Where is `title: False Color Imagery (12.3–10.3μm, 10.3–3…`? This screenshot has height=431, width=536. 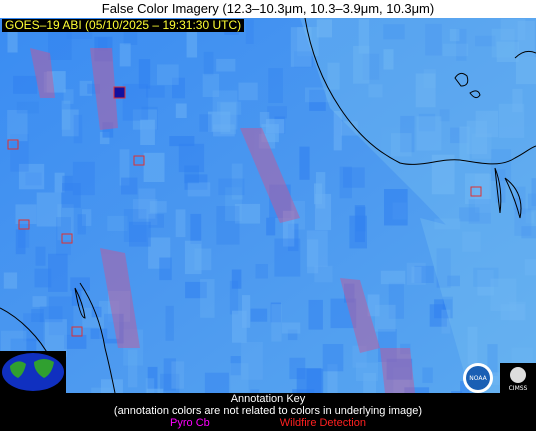
title: False Color Imagery (12.3–10.3μm, 10.3–3… is located at coordinates (268, 9).